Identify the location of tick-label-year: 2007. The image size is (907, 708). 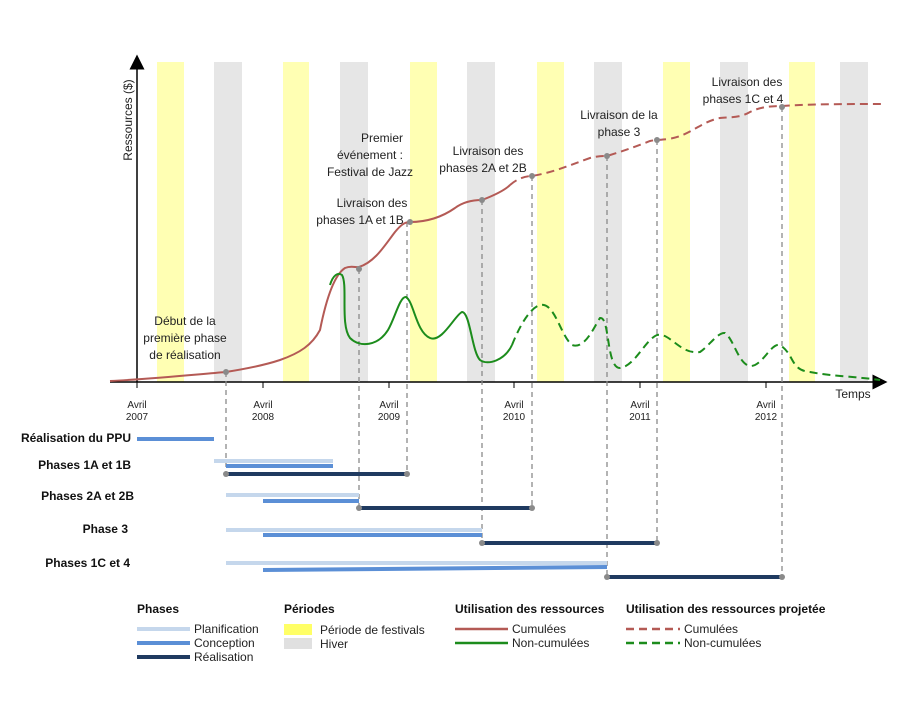
(137, 417).